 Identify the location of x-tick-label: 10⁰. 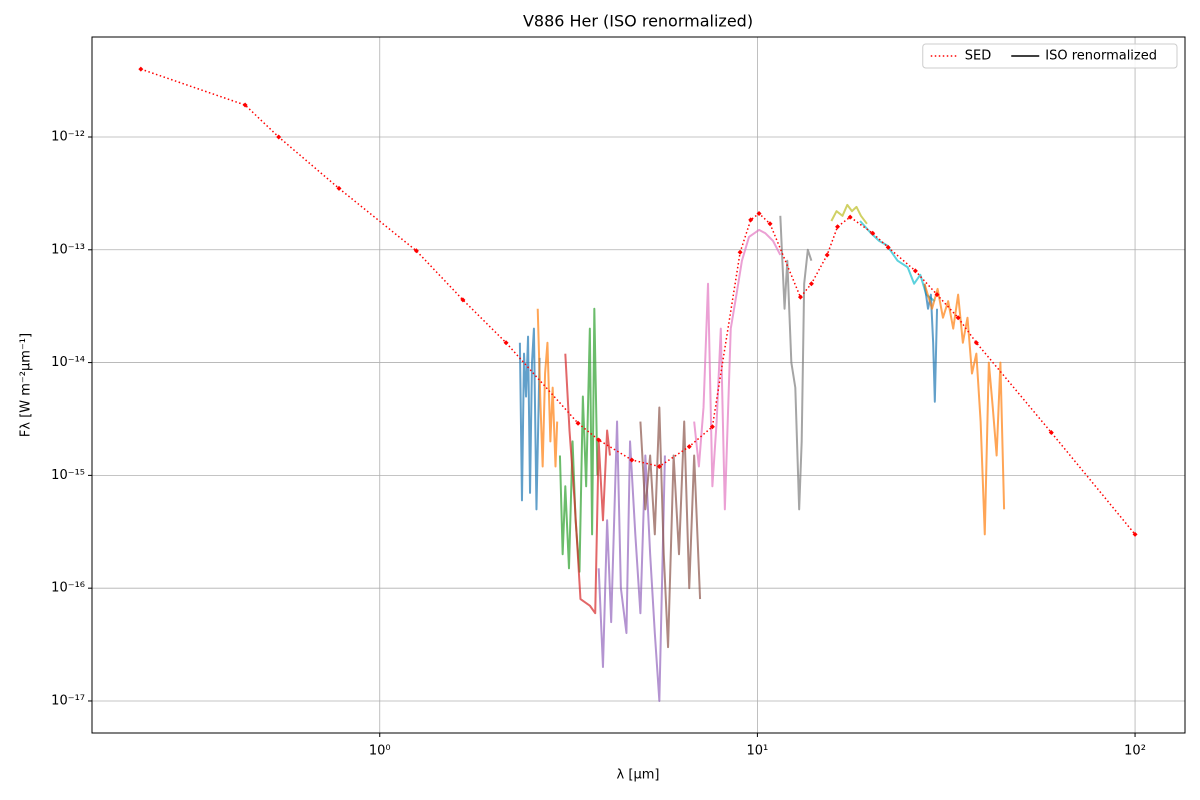
(380, 751).